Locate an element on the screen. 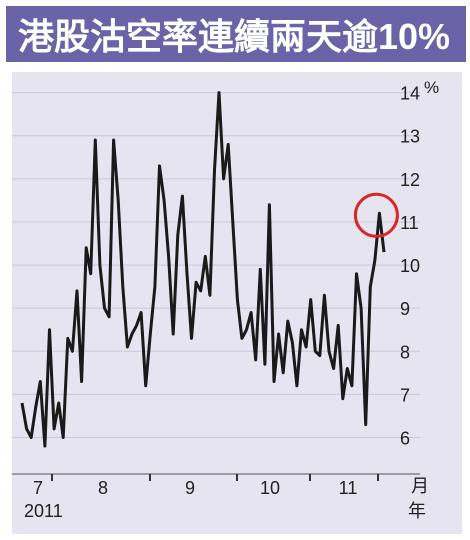 This screenshot has width=470, height=540. y-tick-label: 7 is located at coordinates (405, 395).